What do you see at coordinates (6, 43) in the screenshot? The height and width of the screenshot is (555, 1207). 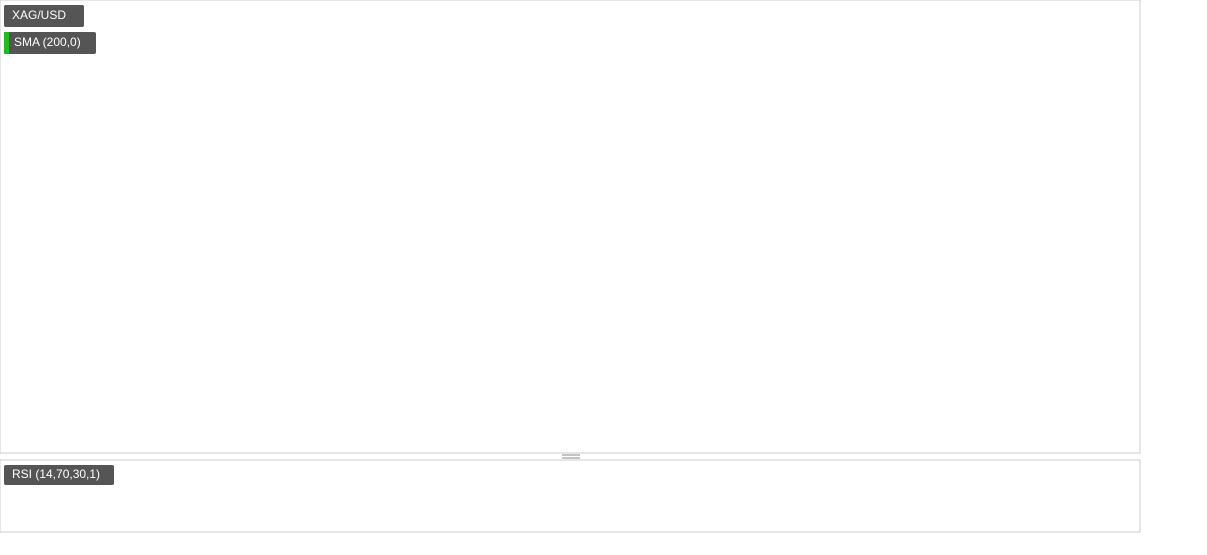 I see `legend-swatch` at bounding box center [6, 43].